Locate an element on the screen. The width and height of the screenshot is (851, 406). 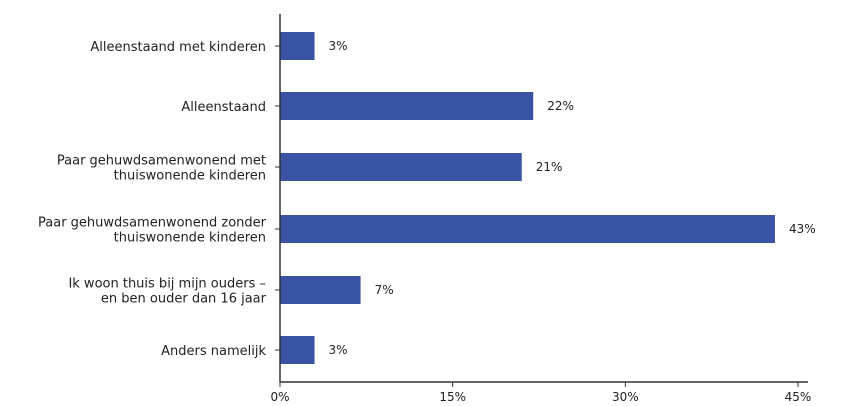
category-label-1-0: Alleenstaand is located at coordinates (223, 107).